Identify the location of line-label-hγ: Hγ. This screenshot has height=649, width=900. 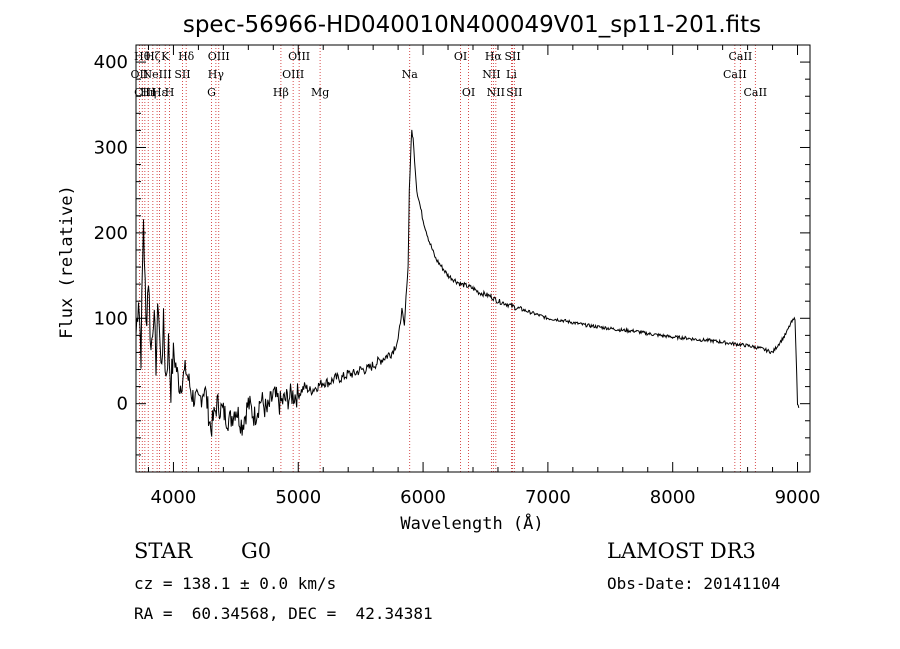
(216, 74).